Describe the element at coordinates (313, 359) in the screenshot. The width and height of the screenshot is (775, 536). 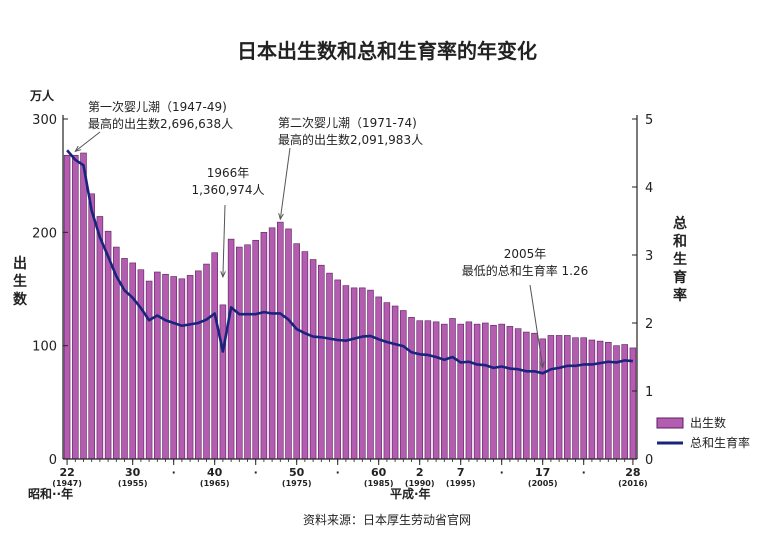
I see `birth-bar-1977` at that location.